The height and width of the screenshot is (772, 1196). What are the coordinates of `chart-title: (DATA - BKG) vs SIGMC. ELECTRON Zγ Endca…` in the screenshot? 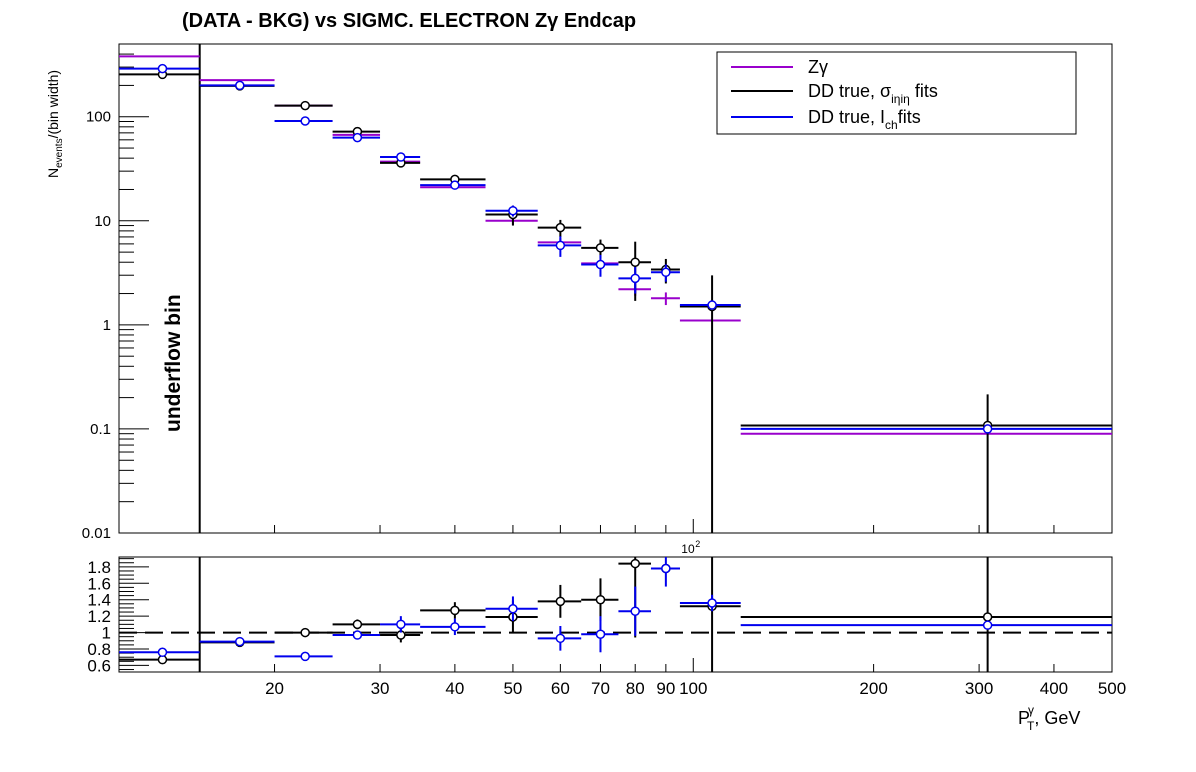 It's located at (409, 21).